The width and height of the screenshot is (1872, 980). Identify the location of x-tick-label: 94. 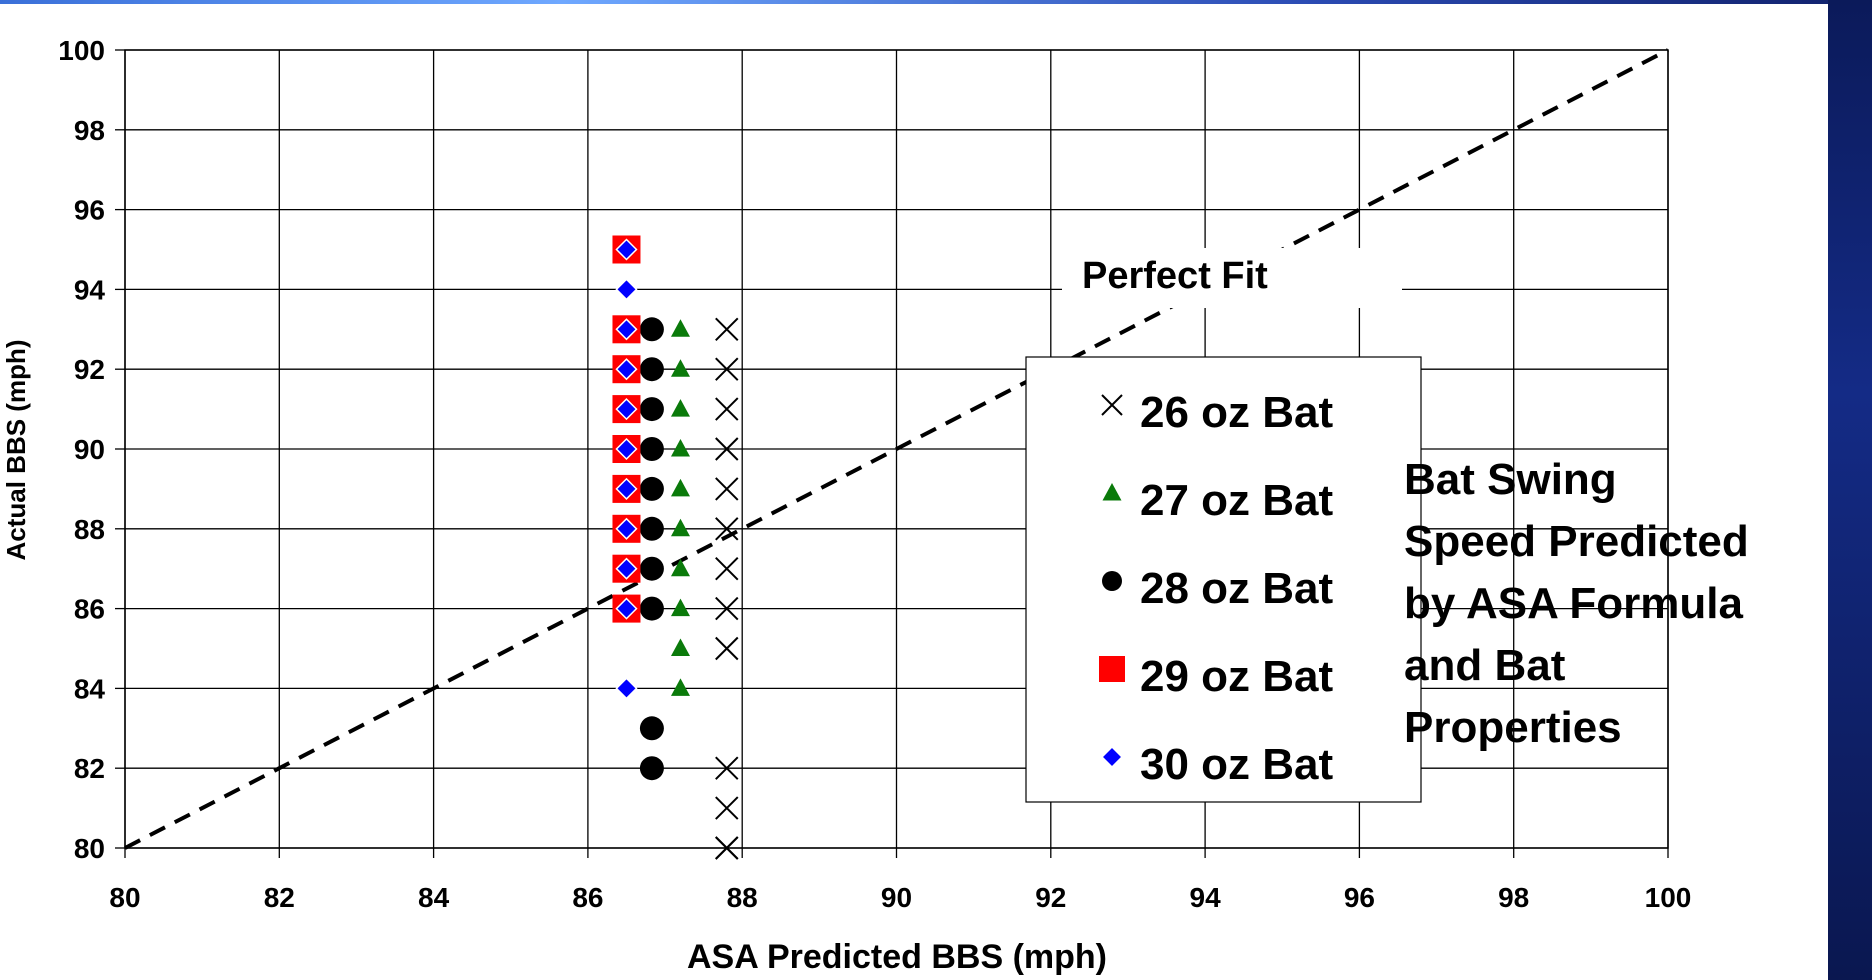
(1206, 897).